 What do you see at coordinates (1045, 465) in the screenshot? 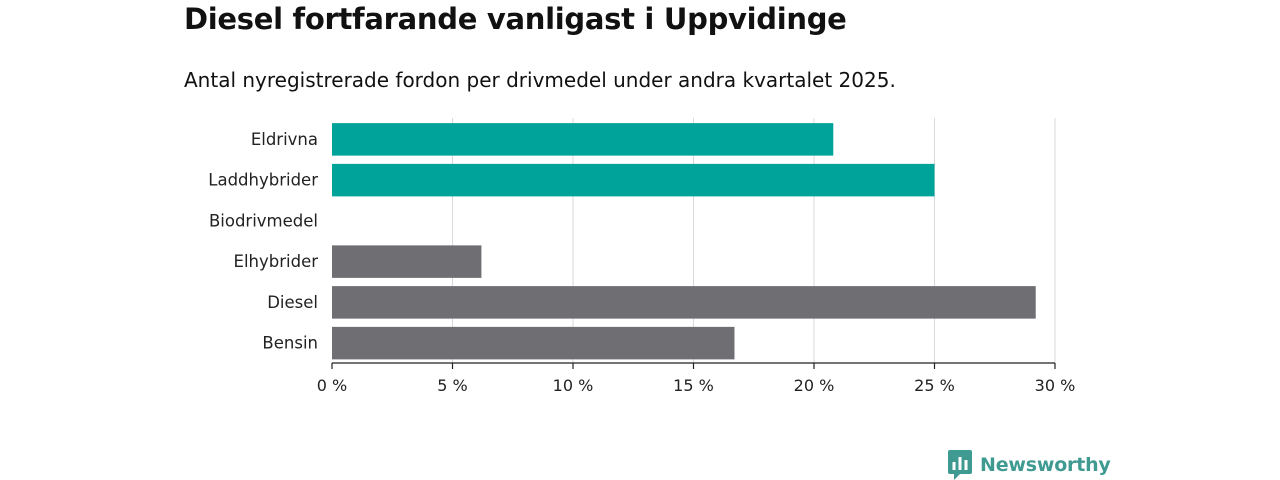
I see `brand-name: Newsworthy` at bounding box center [1045, 465].